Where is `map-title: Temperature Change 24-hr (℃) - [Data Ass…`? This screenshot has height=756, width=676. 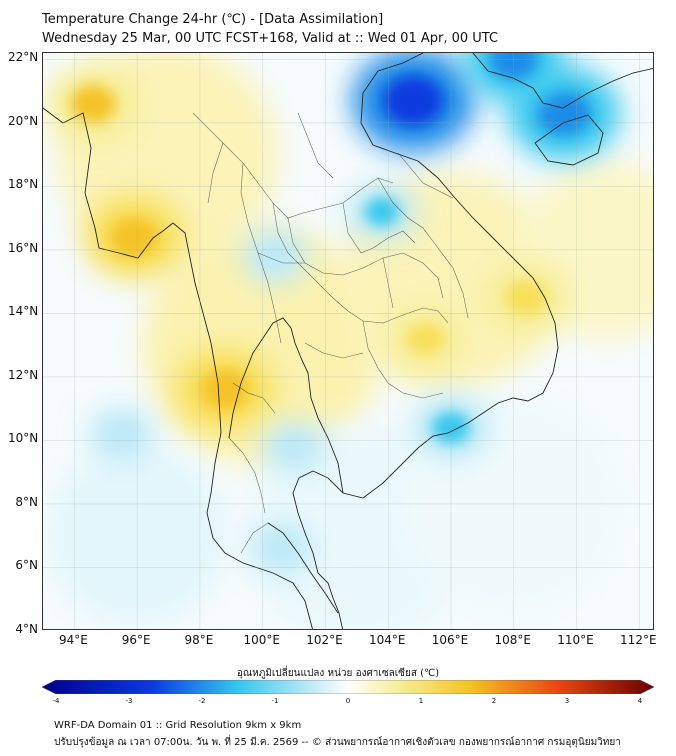
map-title: Temperature Change 24-hr (℃) - [Data Ass… is located at coordinates (213, 19).